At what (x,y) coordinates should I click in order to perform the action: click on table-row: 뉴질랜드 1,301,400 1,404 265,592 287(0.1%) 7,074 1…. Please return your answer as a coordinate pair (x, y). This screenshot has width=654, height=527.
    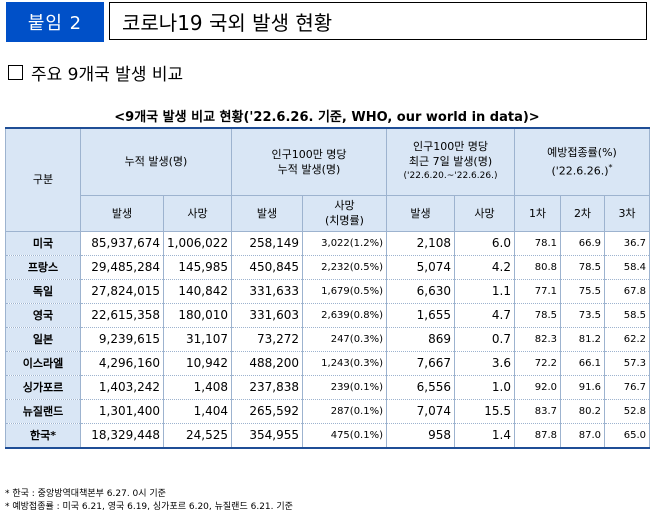
    Looking at the image, I should click on (327, 411).